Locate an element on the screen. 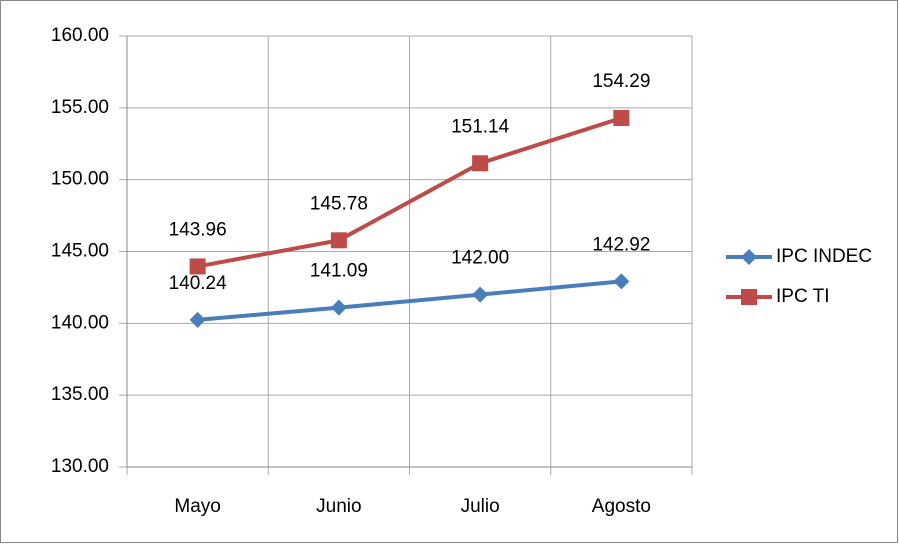  x-tick-label: Agosto is located at coordinates (621, 506).